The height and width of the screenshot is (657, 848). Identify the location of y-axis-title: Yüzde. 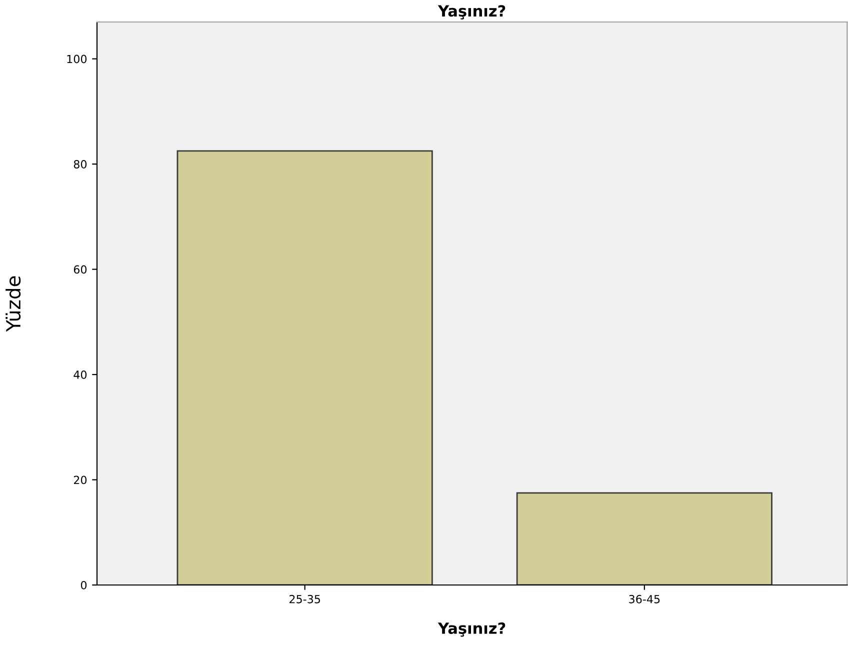
(13, 304).